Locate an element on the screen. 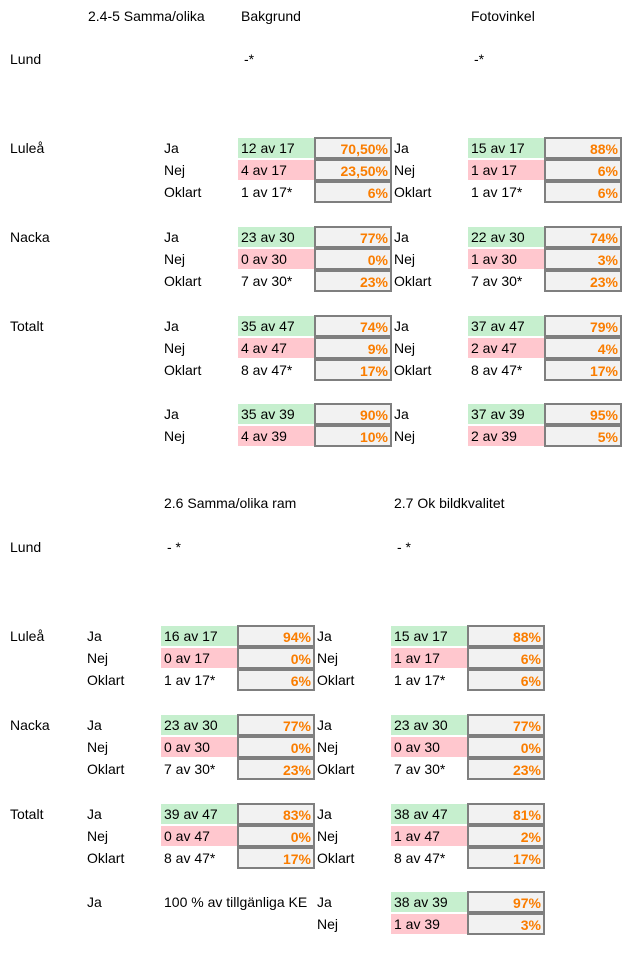  percent-cell: 9% is located at coordinates (353, 348).